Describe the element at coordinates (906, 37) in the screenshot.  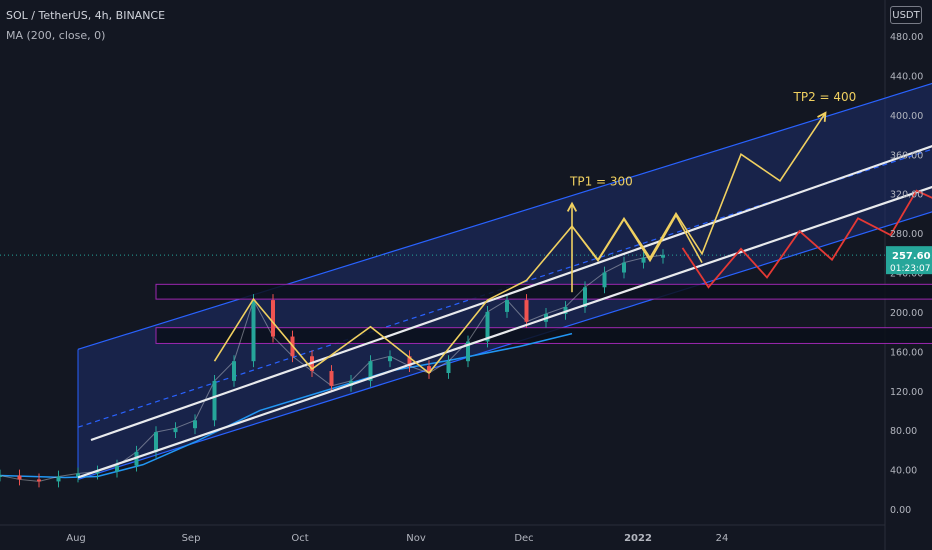
I see `y-tick-label: 480.00` at that location.